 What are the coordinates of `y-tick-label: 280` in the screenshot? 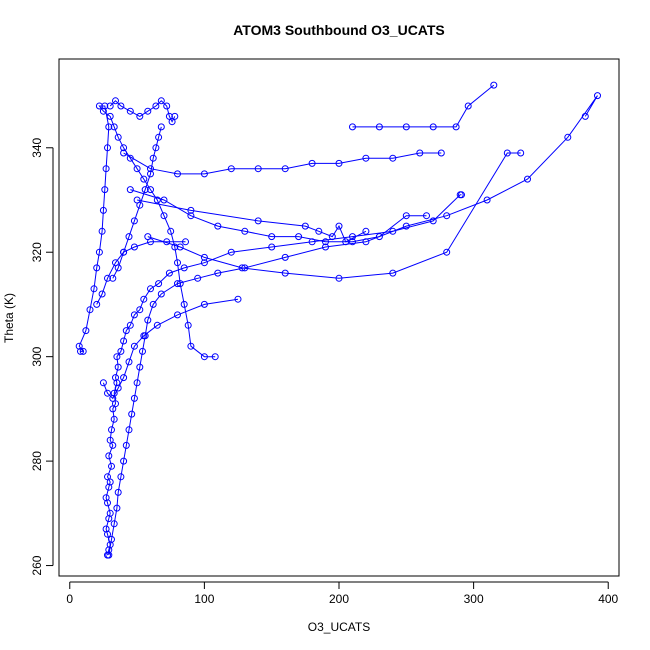 It's located at (37, 461).